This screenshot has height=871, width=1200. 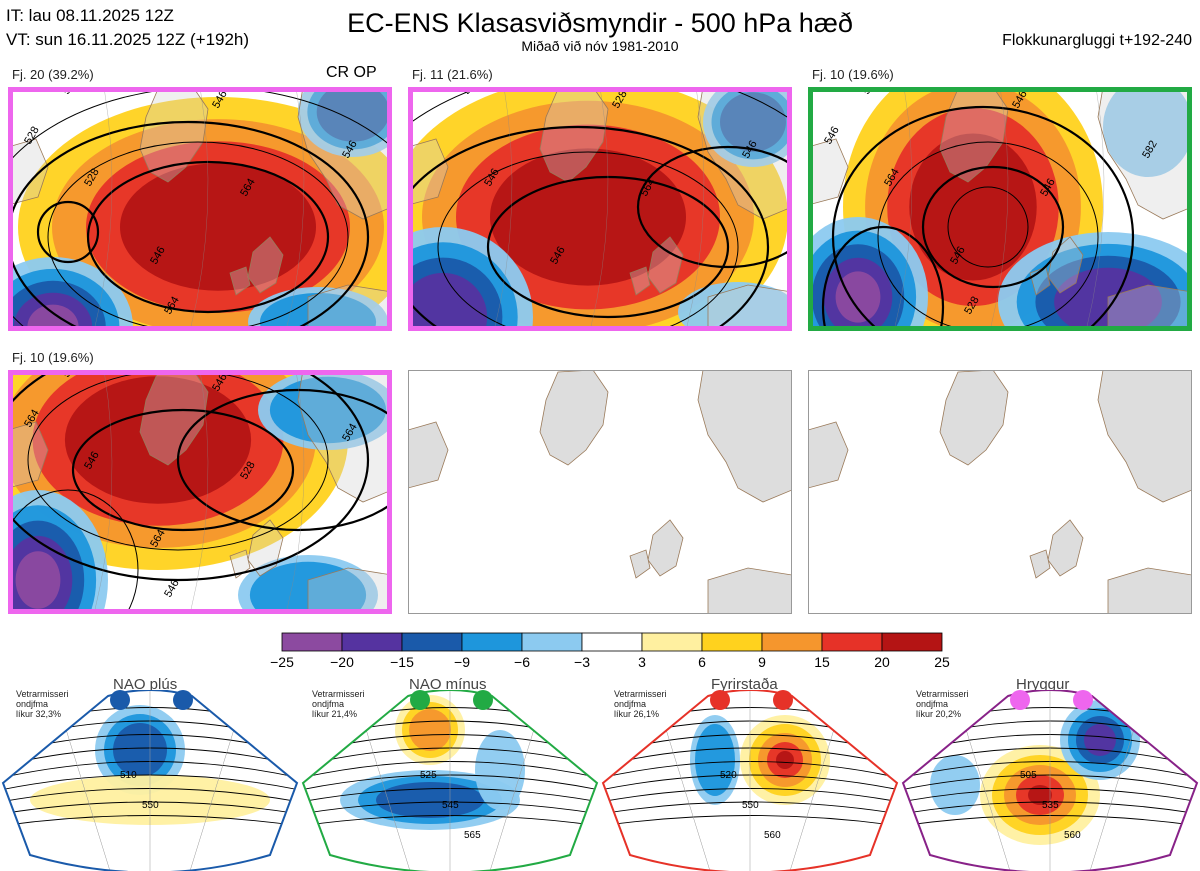 I want to click on regime-contour-label: 520, so click(x=728, y=775).